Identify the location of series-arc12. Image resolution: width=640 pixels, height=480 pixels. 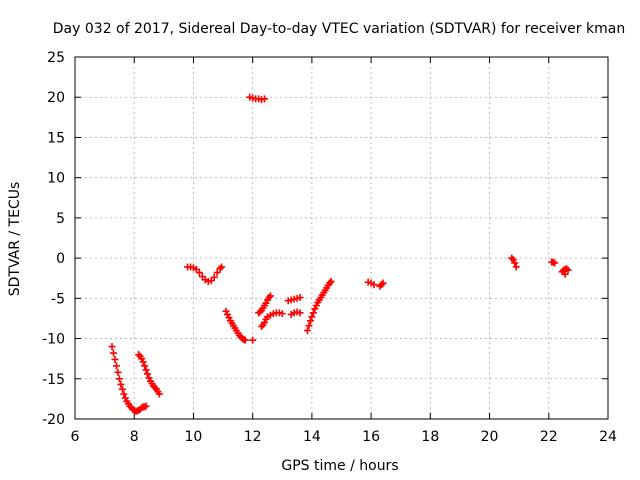
(381, 284).